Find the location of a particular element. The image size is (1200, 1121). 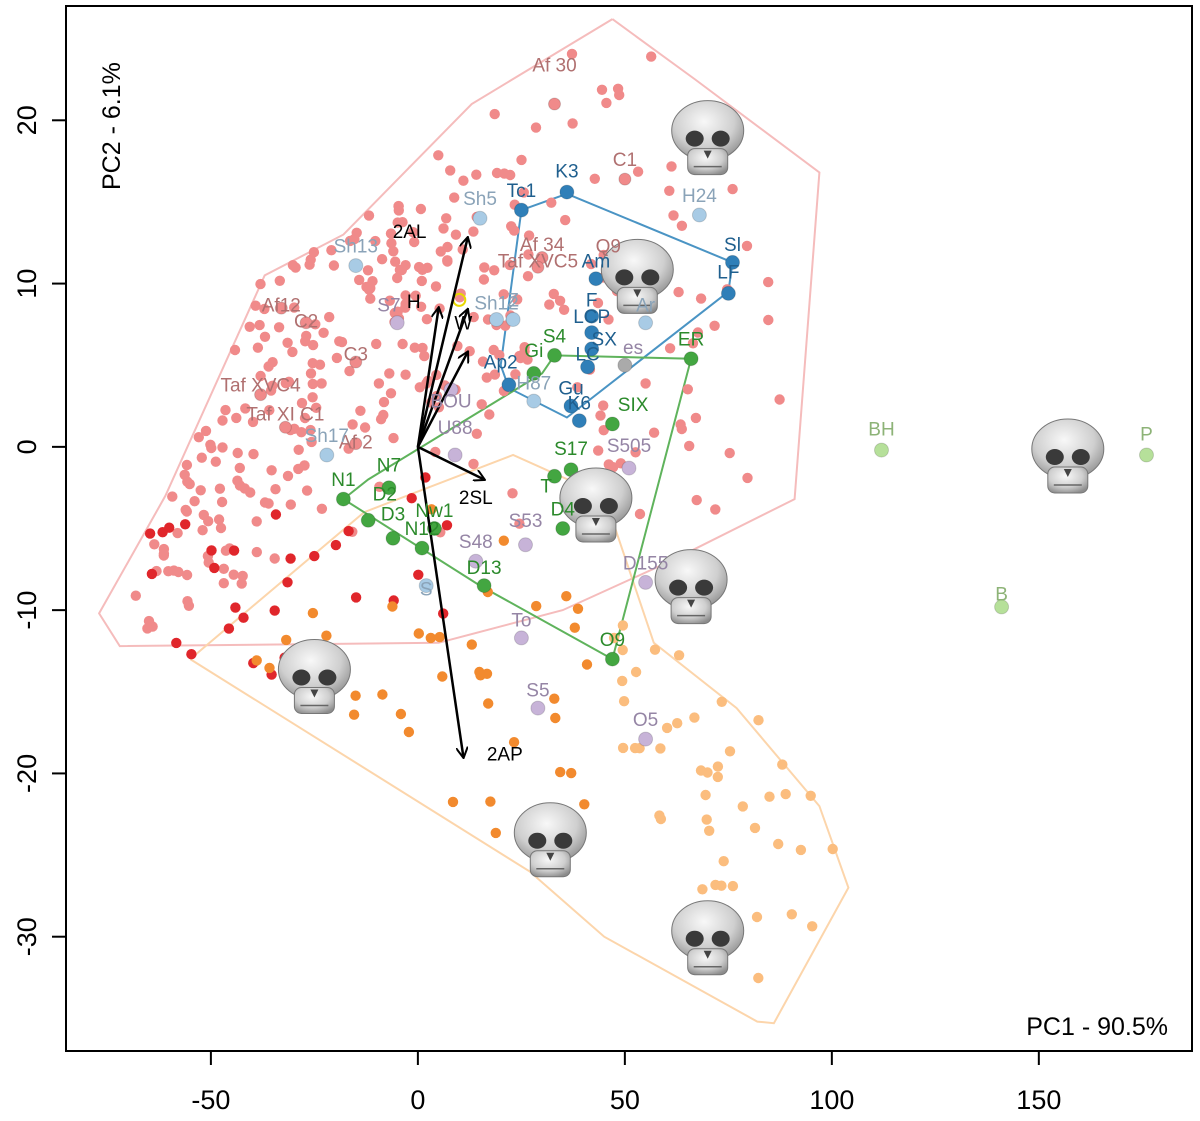

y-axis-title: PC2 - 6.1% is located at coordinates (112, 126).